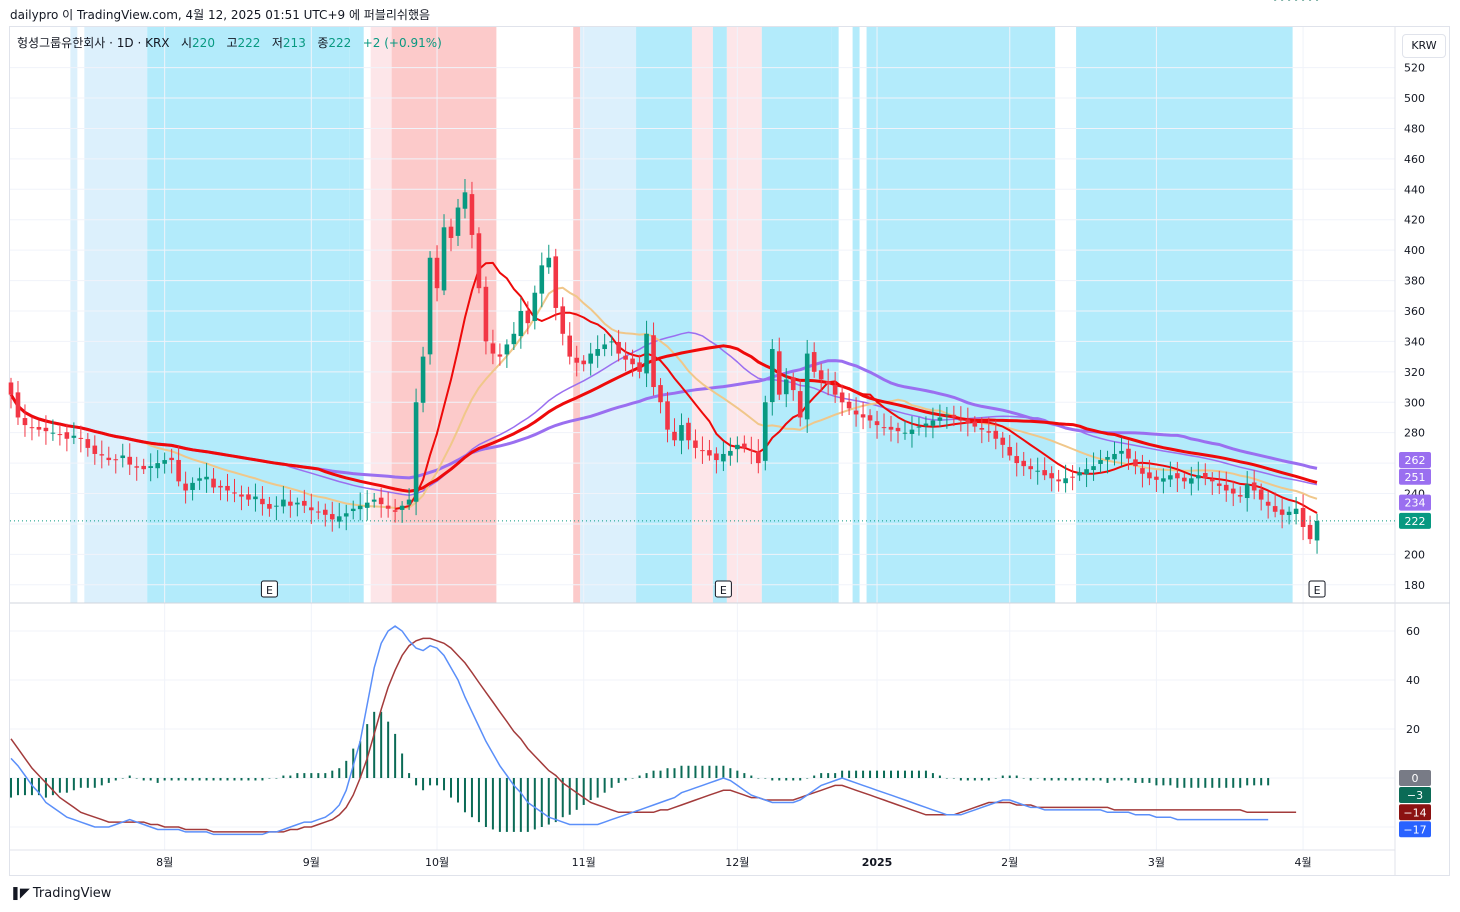  I want to click on price-tick-label: 480, so click(1414, 128).